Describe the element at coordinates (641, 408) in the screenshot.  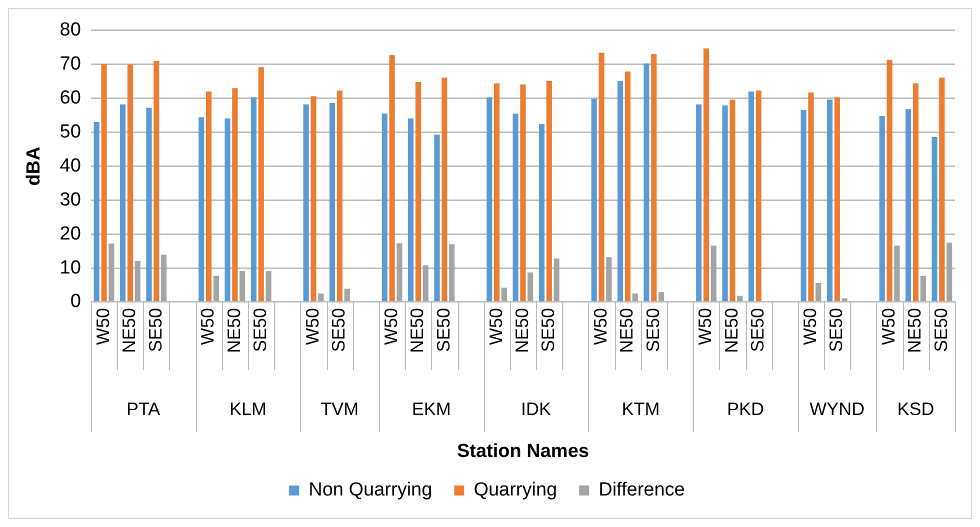
I see `text: KTM` at that location.